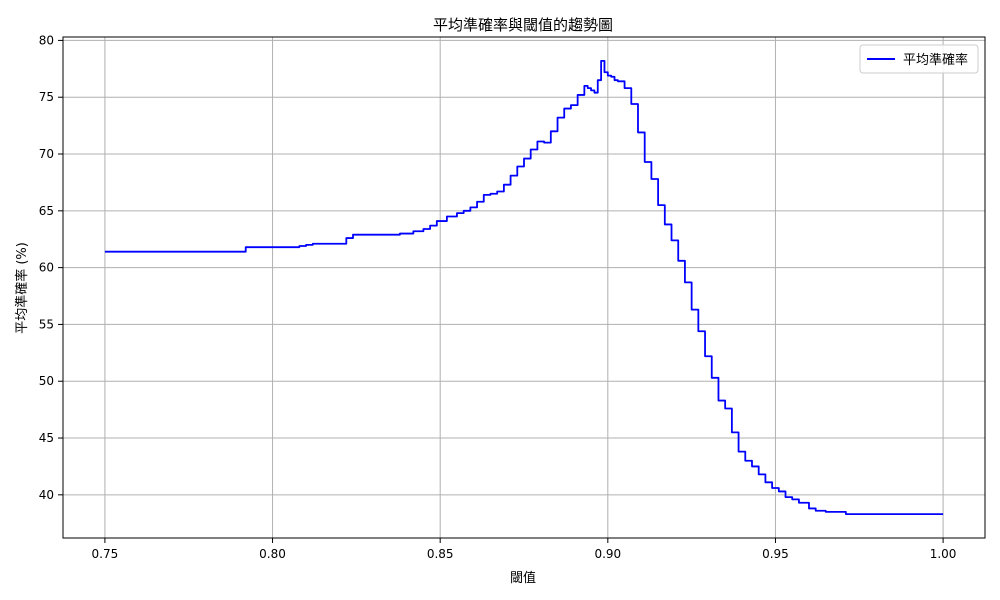 Image resolution: width=1000 pixels, height=600 pixels. What do you see at coordinates (523, 25) in the screenshot?
I see `chart-title: 平均準確率與閾值的趨勢圖` at bounding box center [523, 25].